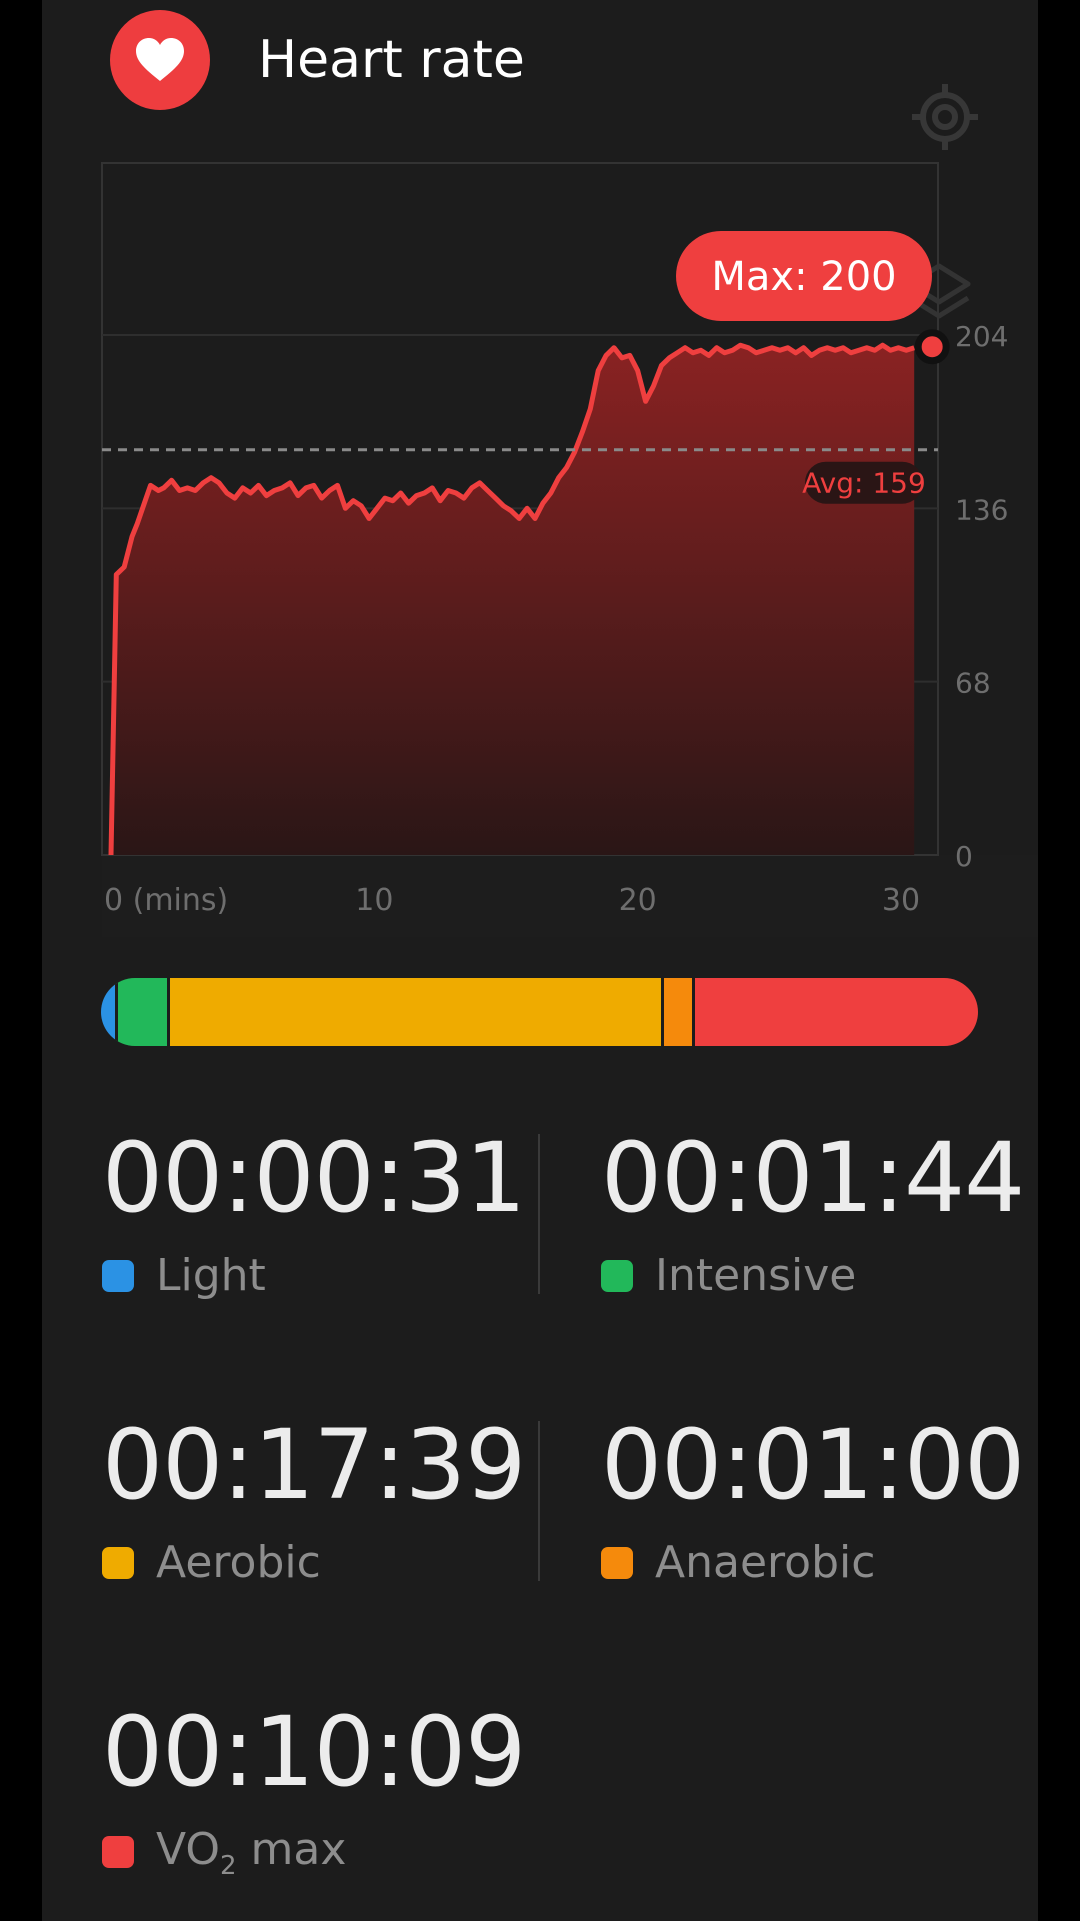 The width and height of the screenshot is (1080, 1921). Describe the element at coordinates (228, 1865) in the screenshot. I see `zone-name-subscript: 2` at that location.